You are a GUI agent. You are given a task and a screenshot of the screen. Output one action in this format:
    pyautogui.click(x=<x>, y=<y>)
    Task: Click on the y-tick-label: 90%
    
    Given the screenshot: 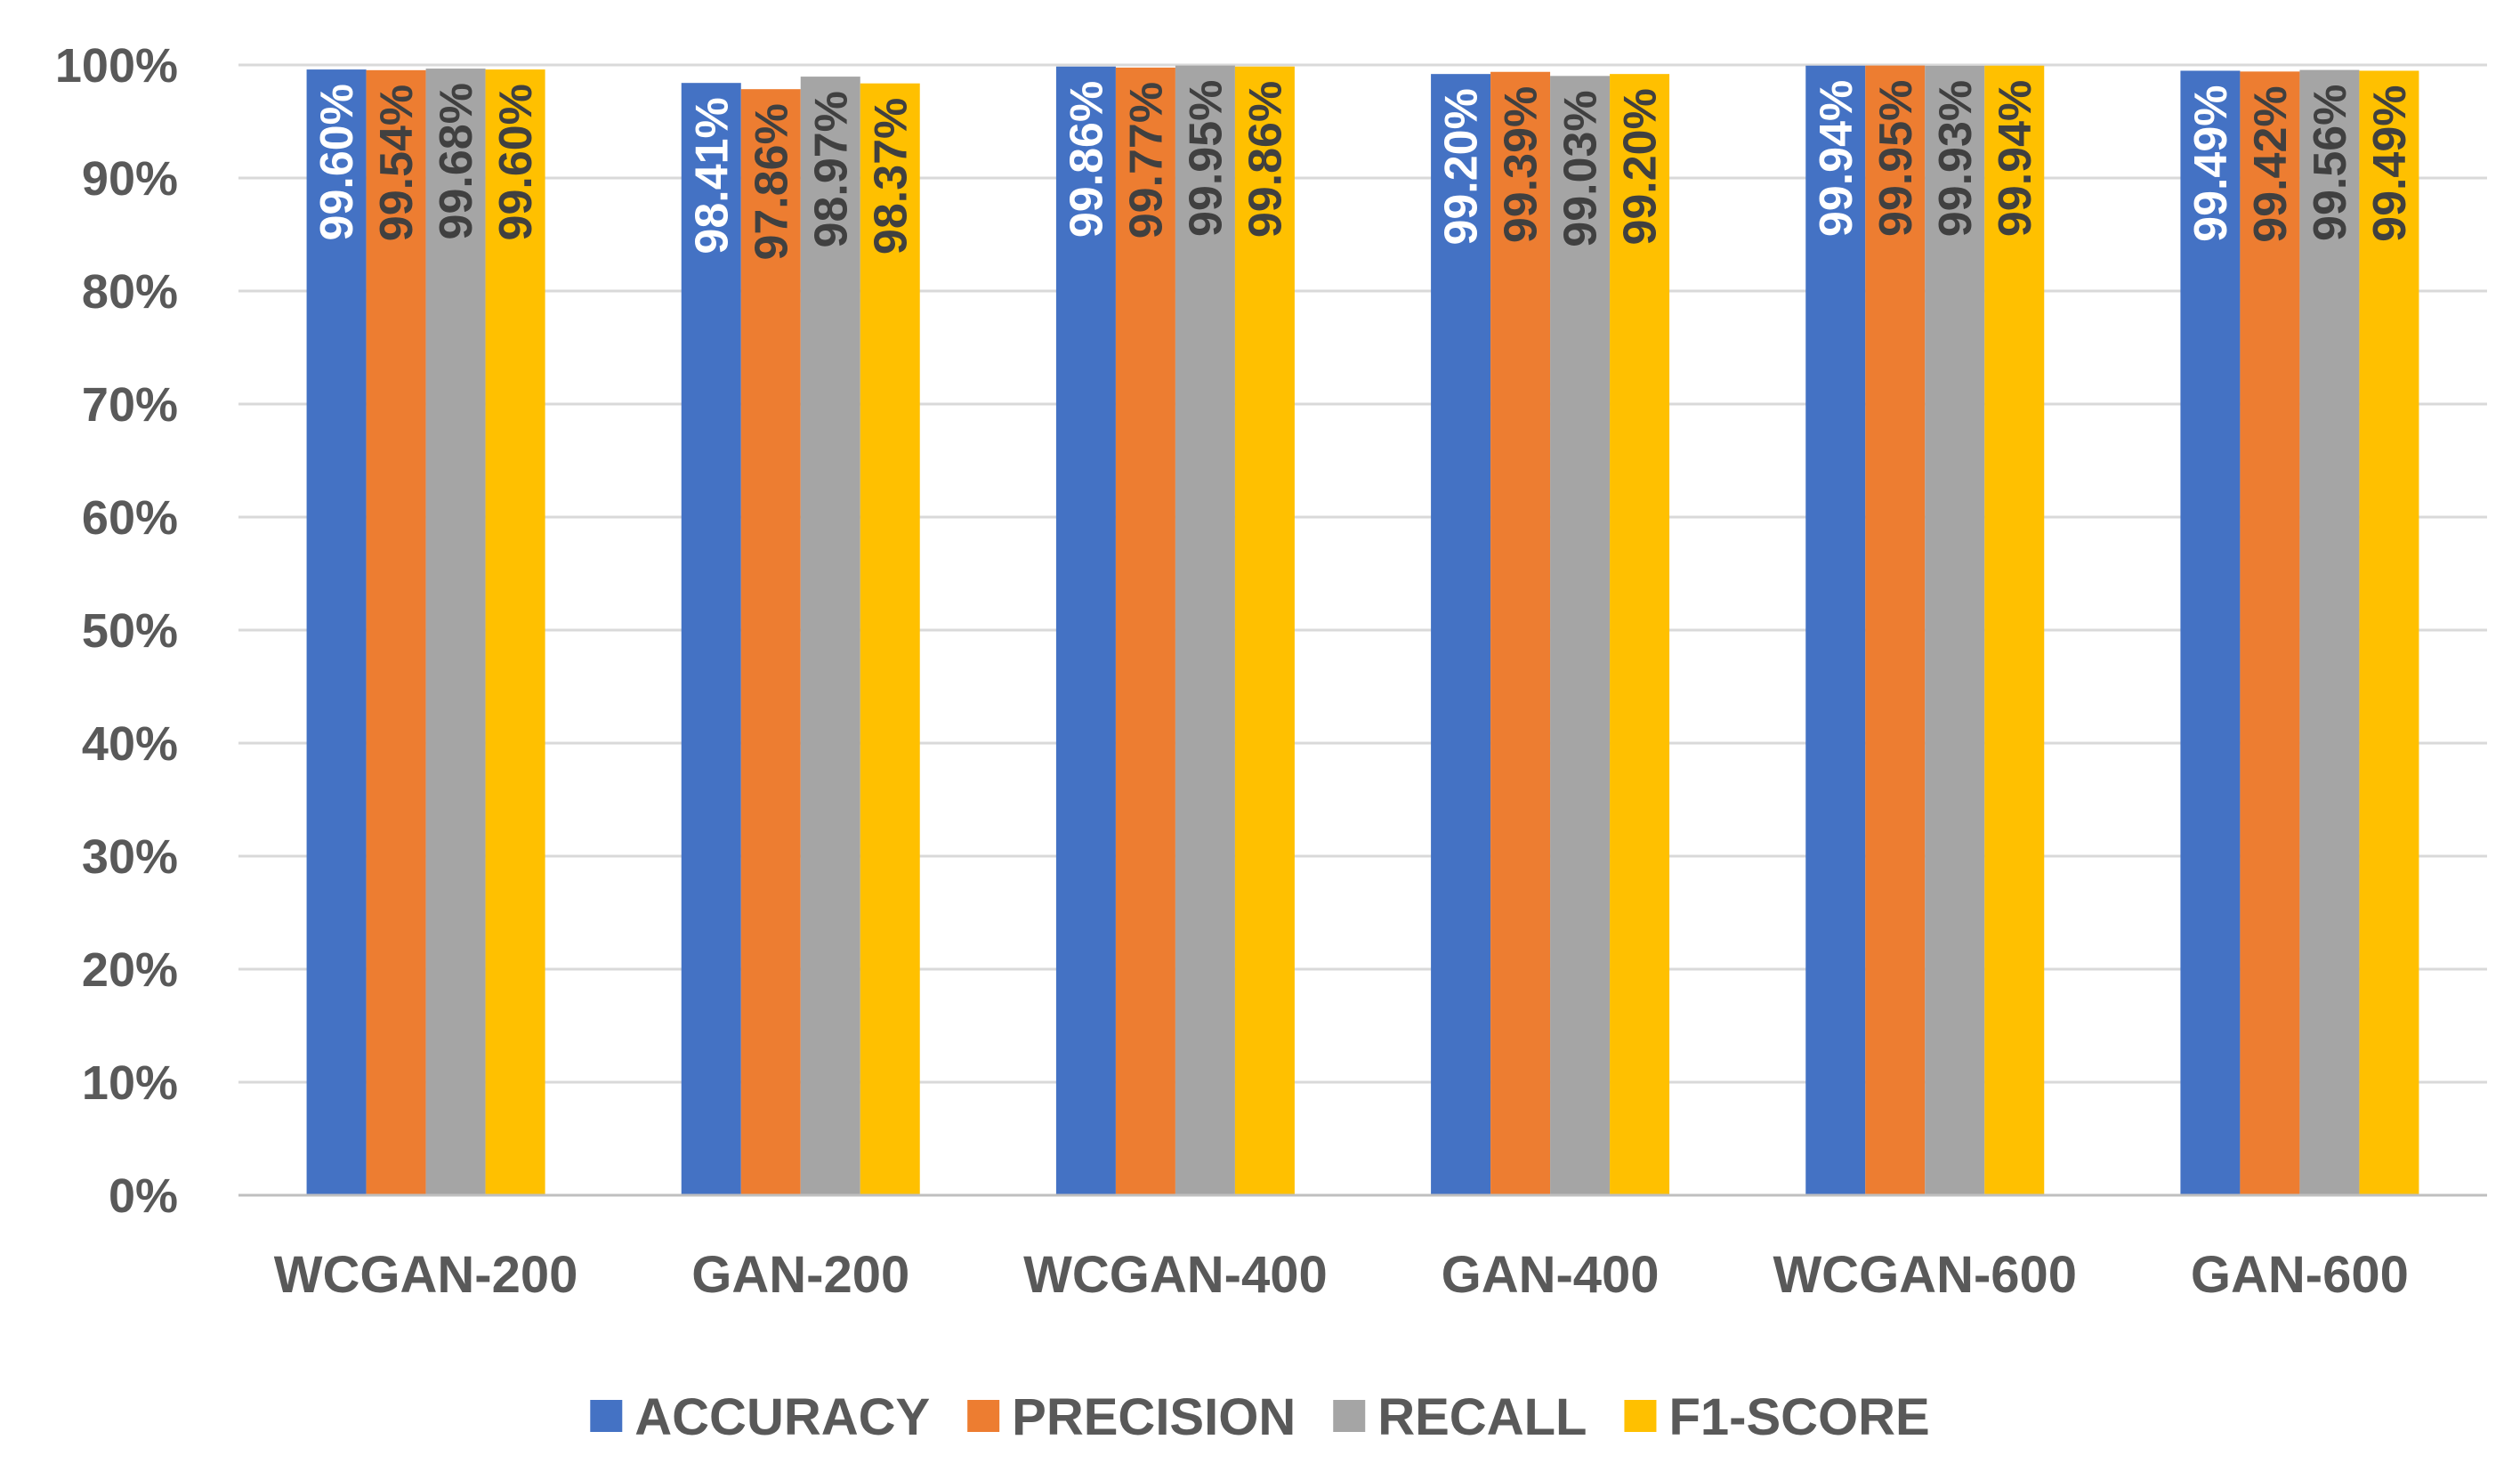 What is the action you would take?
    pyautogui.click(x=130, y=179)
    